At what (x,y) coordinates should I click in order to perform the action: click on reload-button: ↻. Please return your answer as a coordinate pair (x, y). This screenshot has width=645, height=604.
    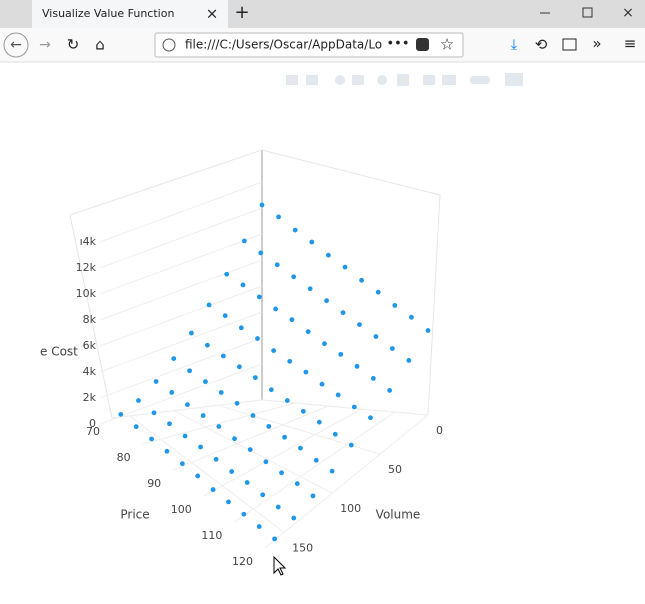
    Looking at the image, I should click on (73, 45).